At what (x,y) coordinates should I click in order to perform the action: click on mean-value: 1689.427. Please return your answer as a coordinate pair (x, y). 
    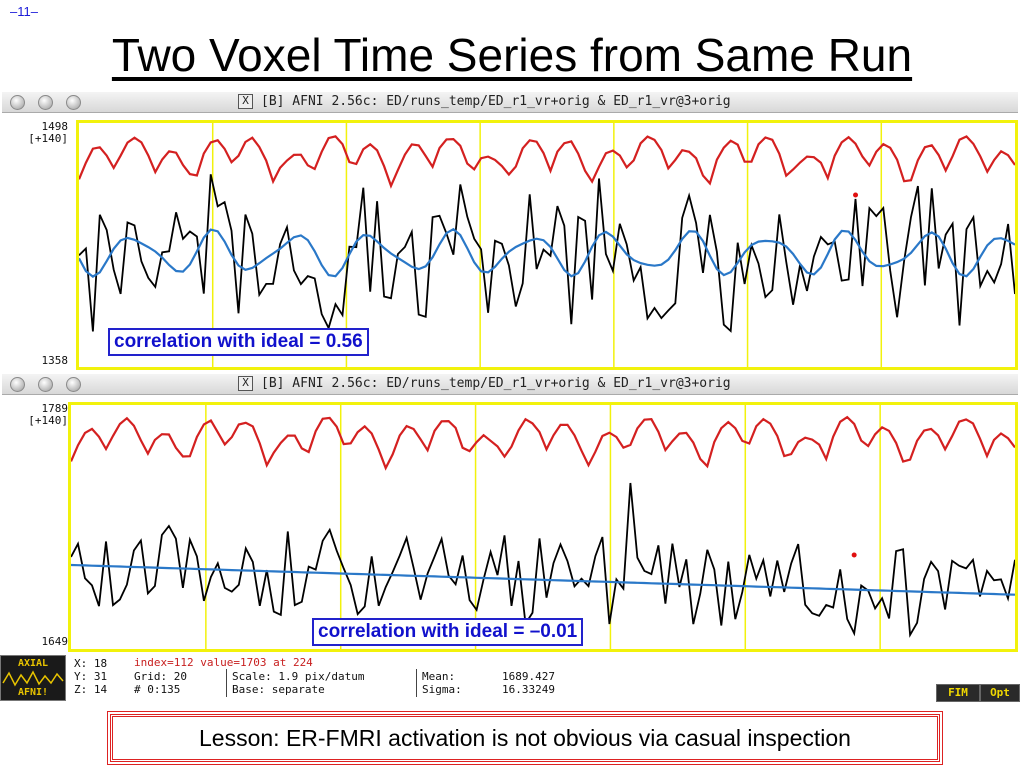
    Looking at the image, I should click on (528, 676).